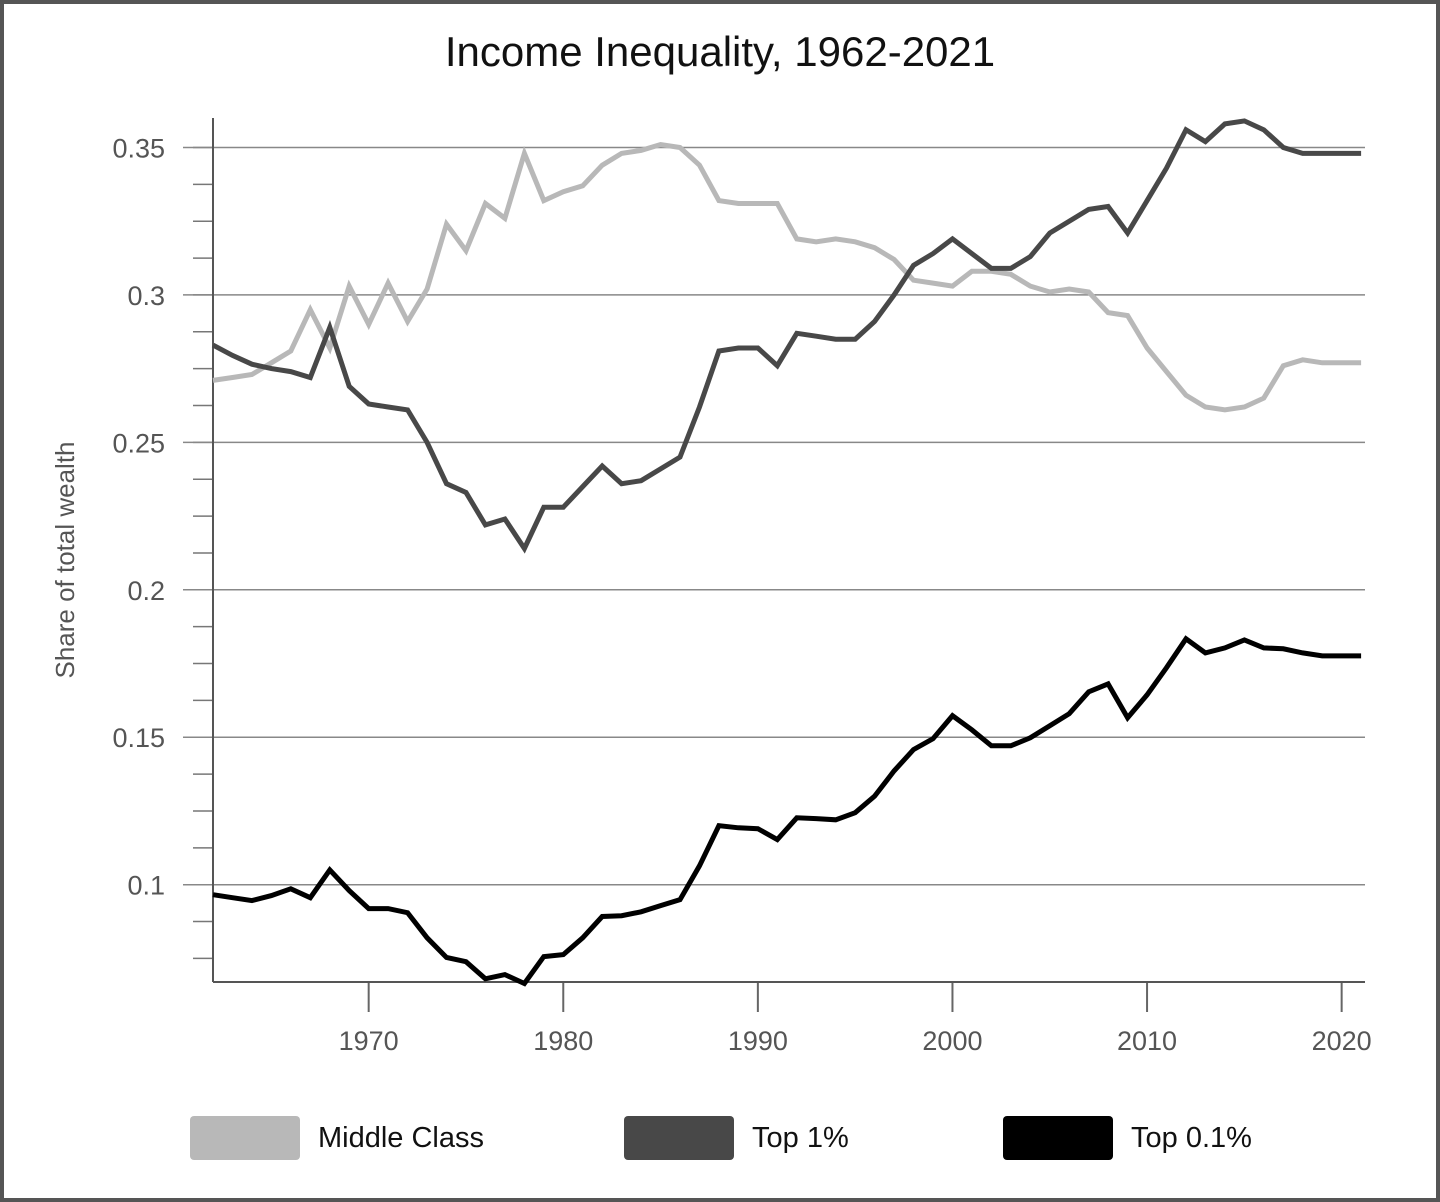 This screenshot has width=1440, height=1202. I want to click on x-tick-label: 1990, so click(758, 1041).